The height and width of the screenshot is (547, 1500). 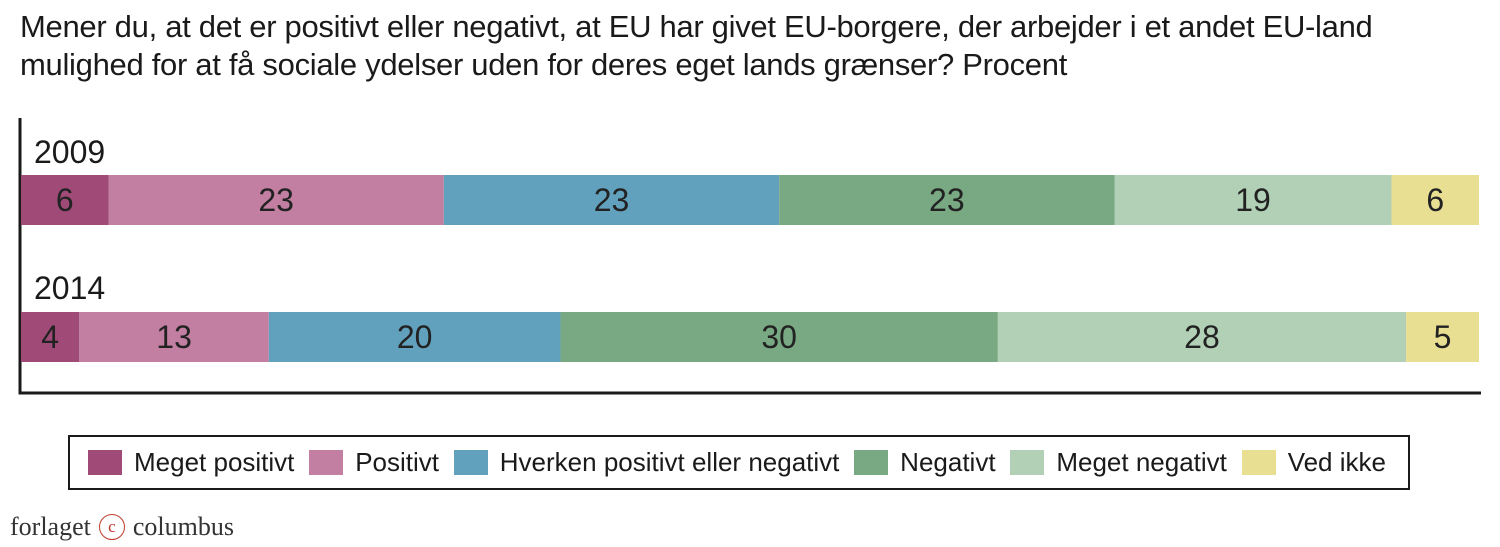 What do you see at coordinates (50, 526) in the screenshot?
I see `publisher-name-left: forlaget` at bounding box center [50, 526].